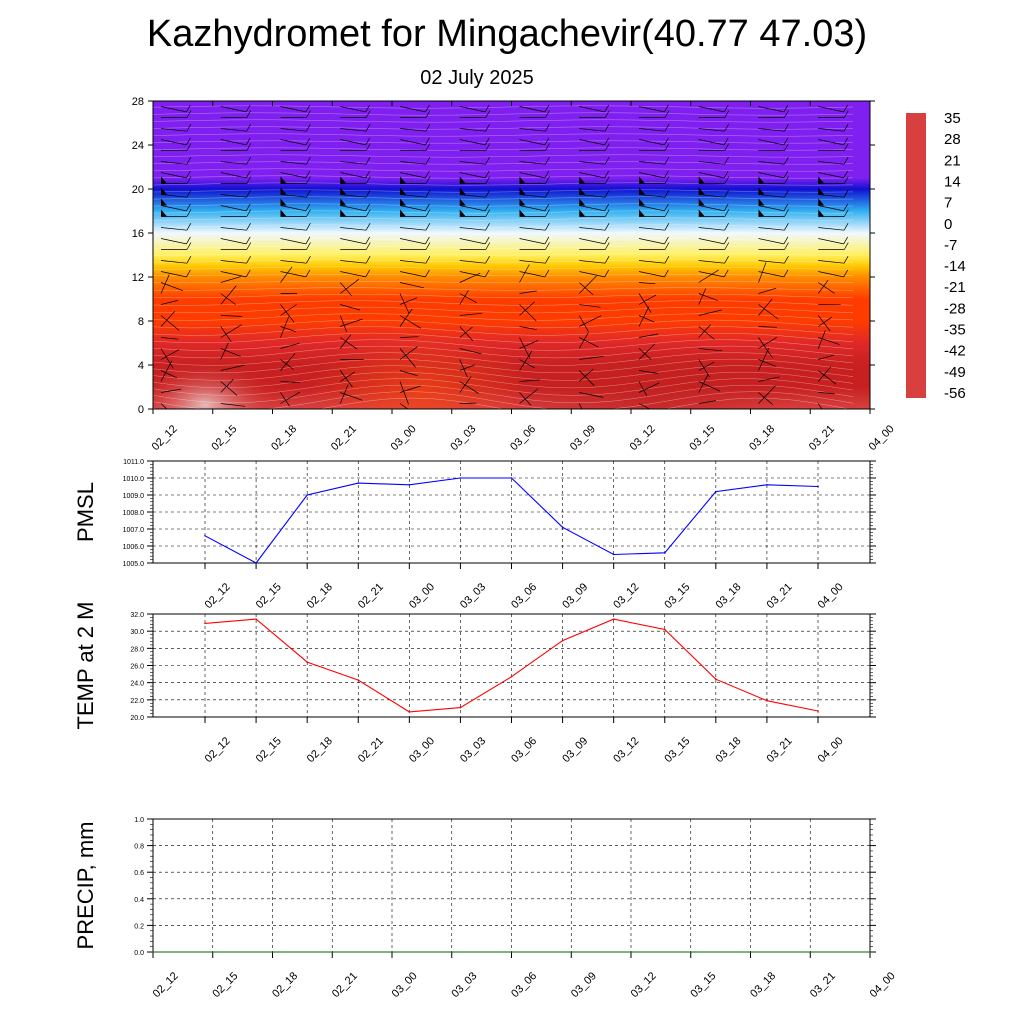  Describe the element at coordinates (269, 596) in the screenshot. I see `x-tick-label: 02_15` at that location.